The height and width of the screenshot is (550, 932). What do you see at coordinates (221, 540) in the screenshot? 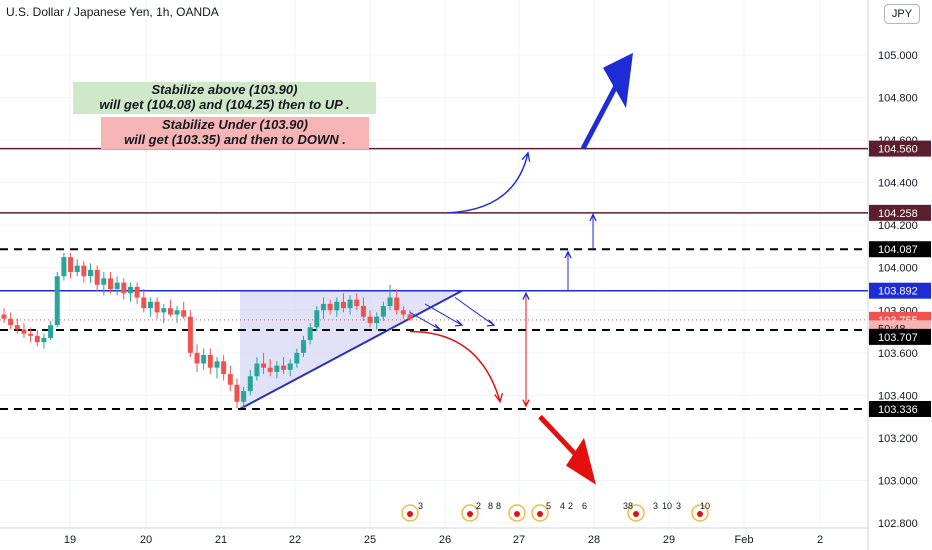
I see `x-tick-label: 21` at bounding box center [221, 540].